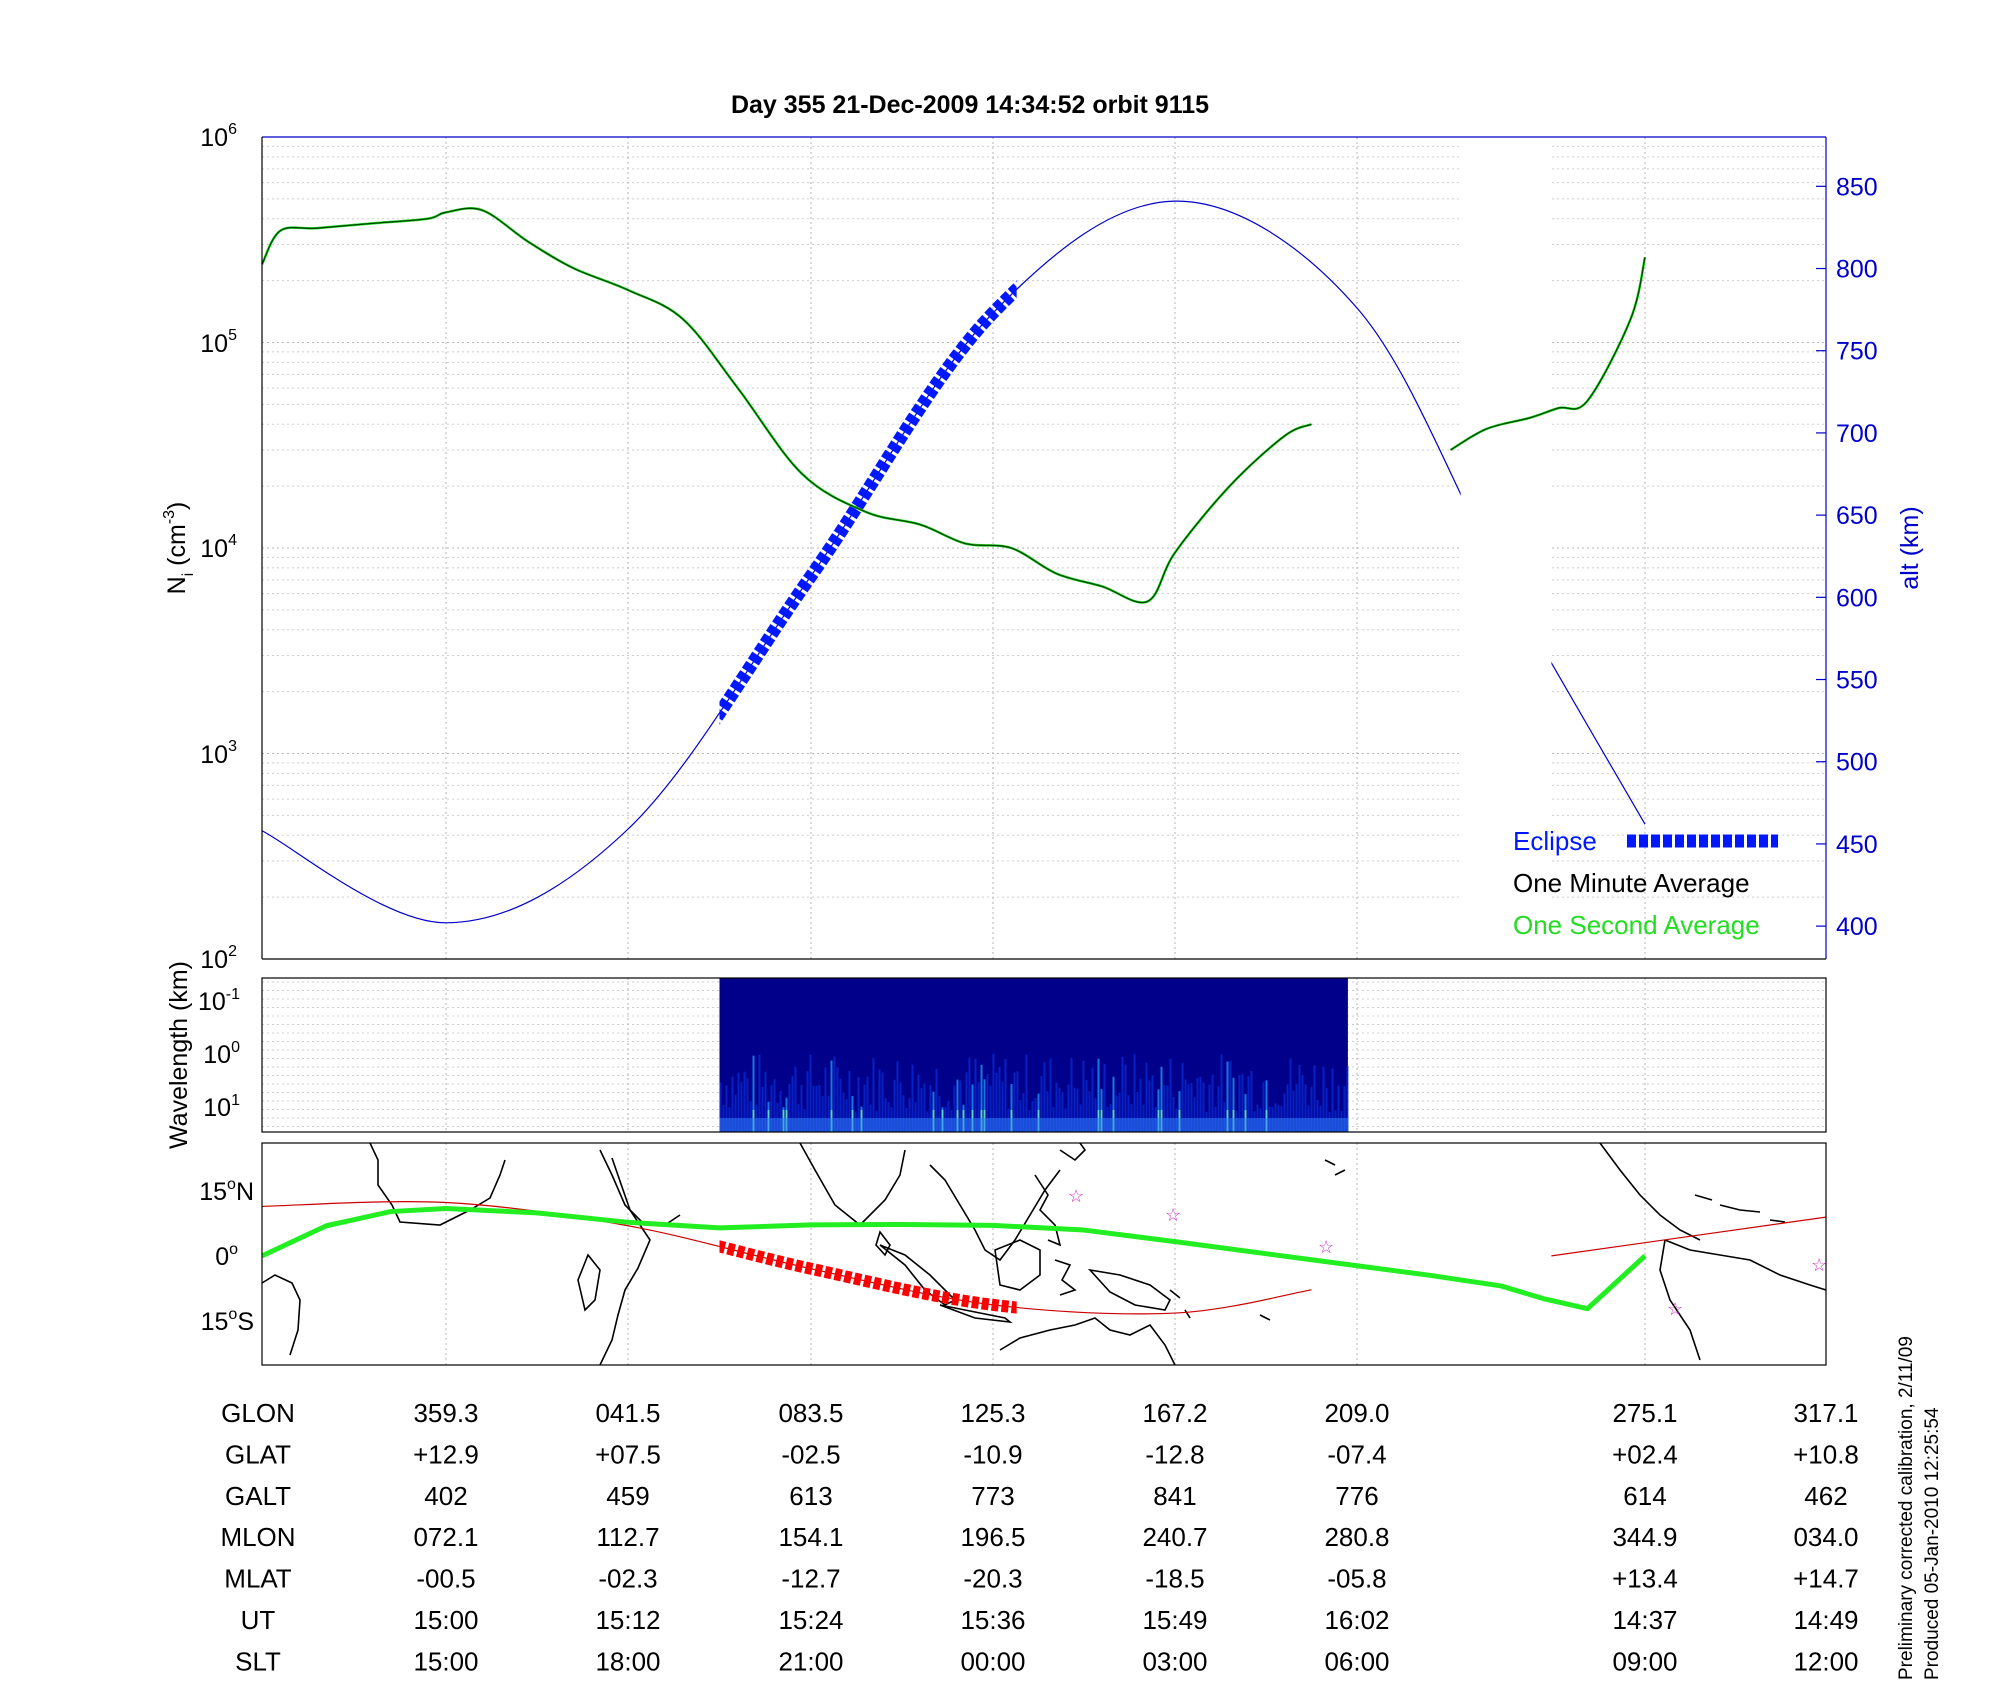 This screenshot has width=2000, height=1700. Describe the element at coordinates (1073, 1152) in the screenshot. I see `coastline-japan` at that location.